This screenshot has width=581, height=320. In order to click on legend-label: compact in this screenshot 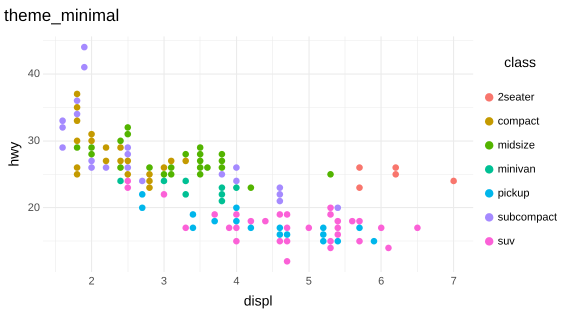, I will do `click(519, 121)`.